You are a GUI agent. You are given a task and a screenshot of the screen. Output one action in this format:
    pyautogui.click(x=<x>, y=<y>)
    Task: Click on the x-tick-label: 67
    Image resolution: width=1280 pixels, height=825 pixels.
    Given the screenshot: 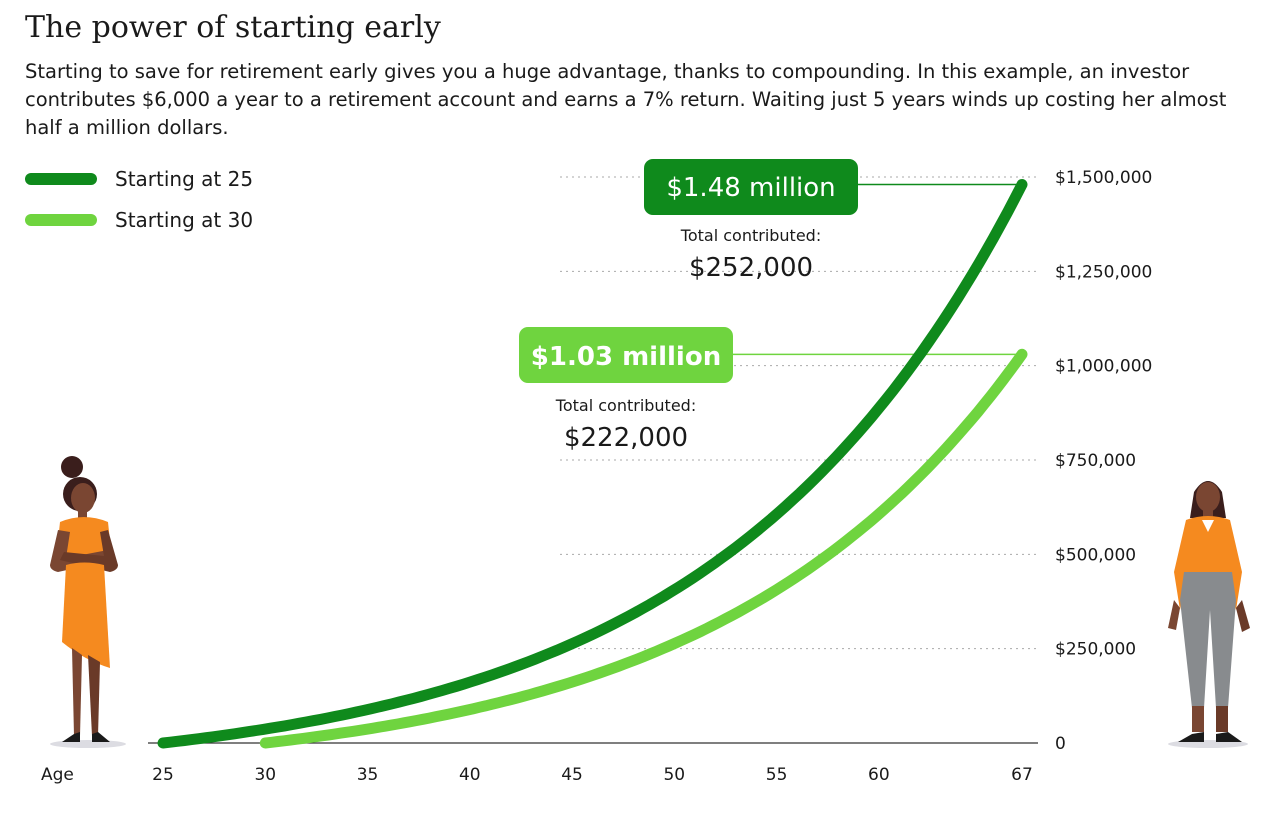 What is the action you would take?
    pyautogui.click(x=1022, y=775)
    